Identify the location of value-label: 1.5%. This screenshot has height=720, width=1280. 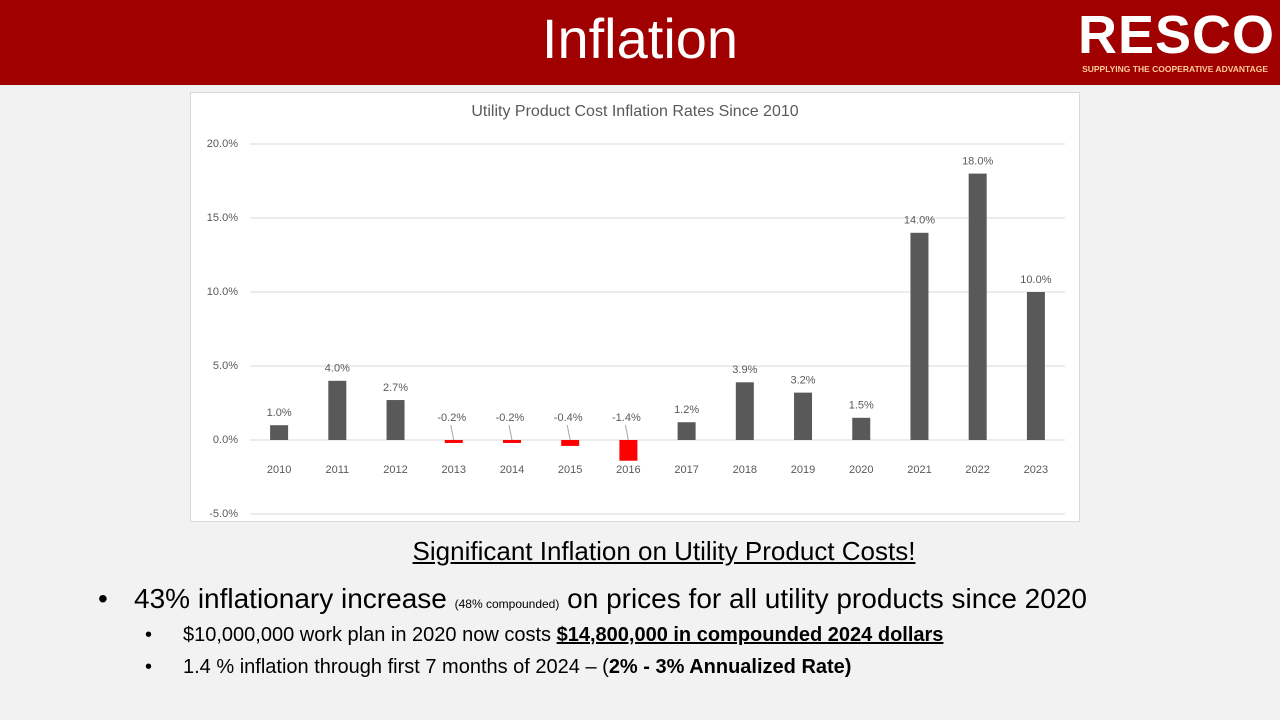
(861, 406).